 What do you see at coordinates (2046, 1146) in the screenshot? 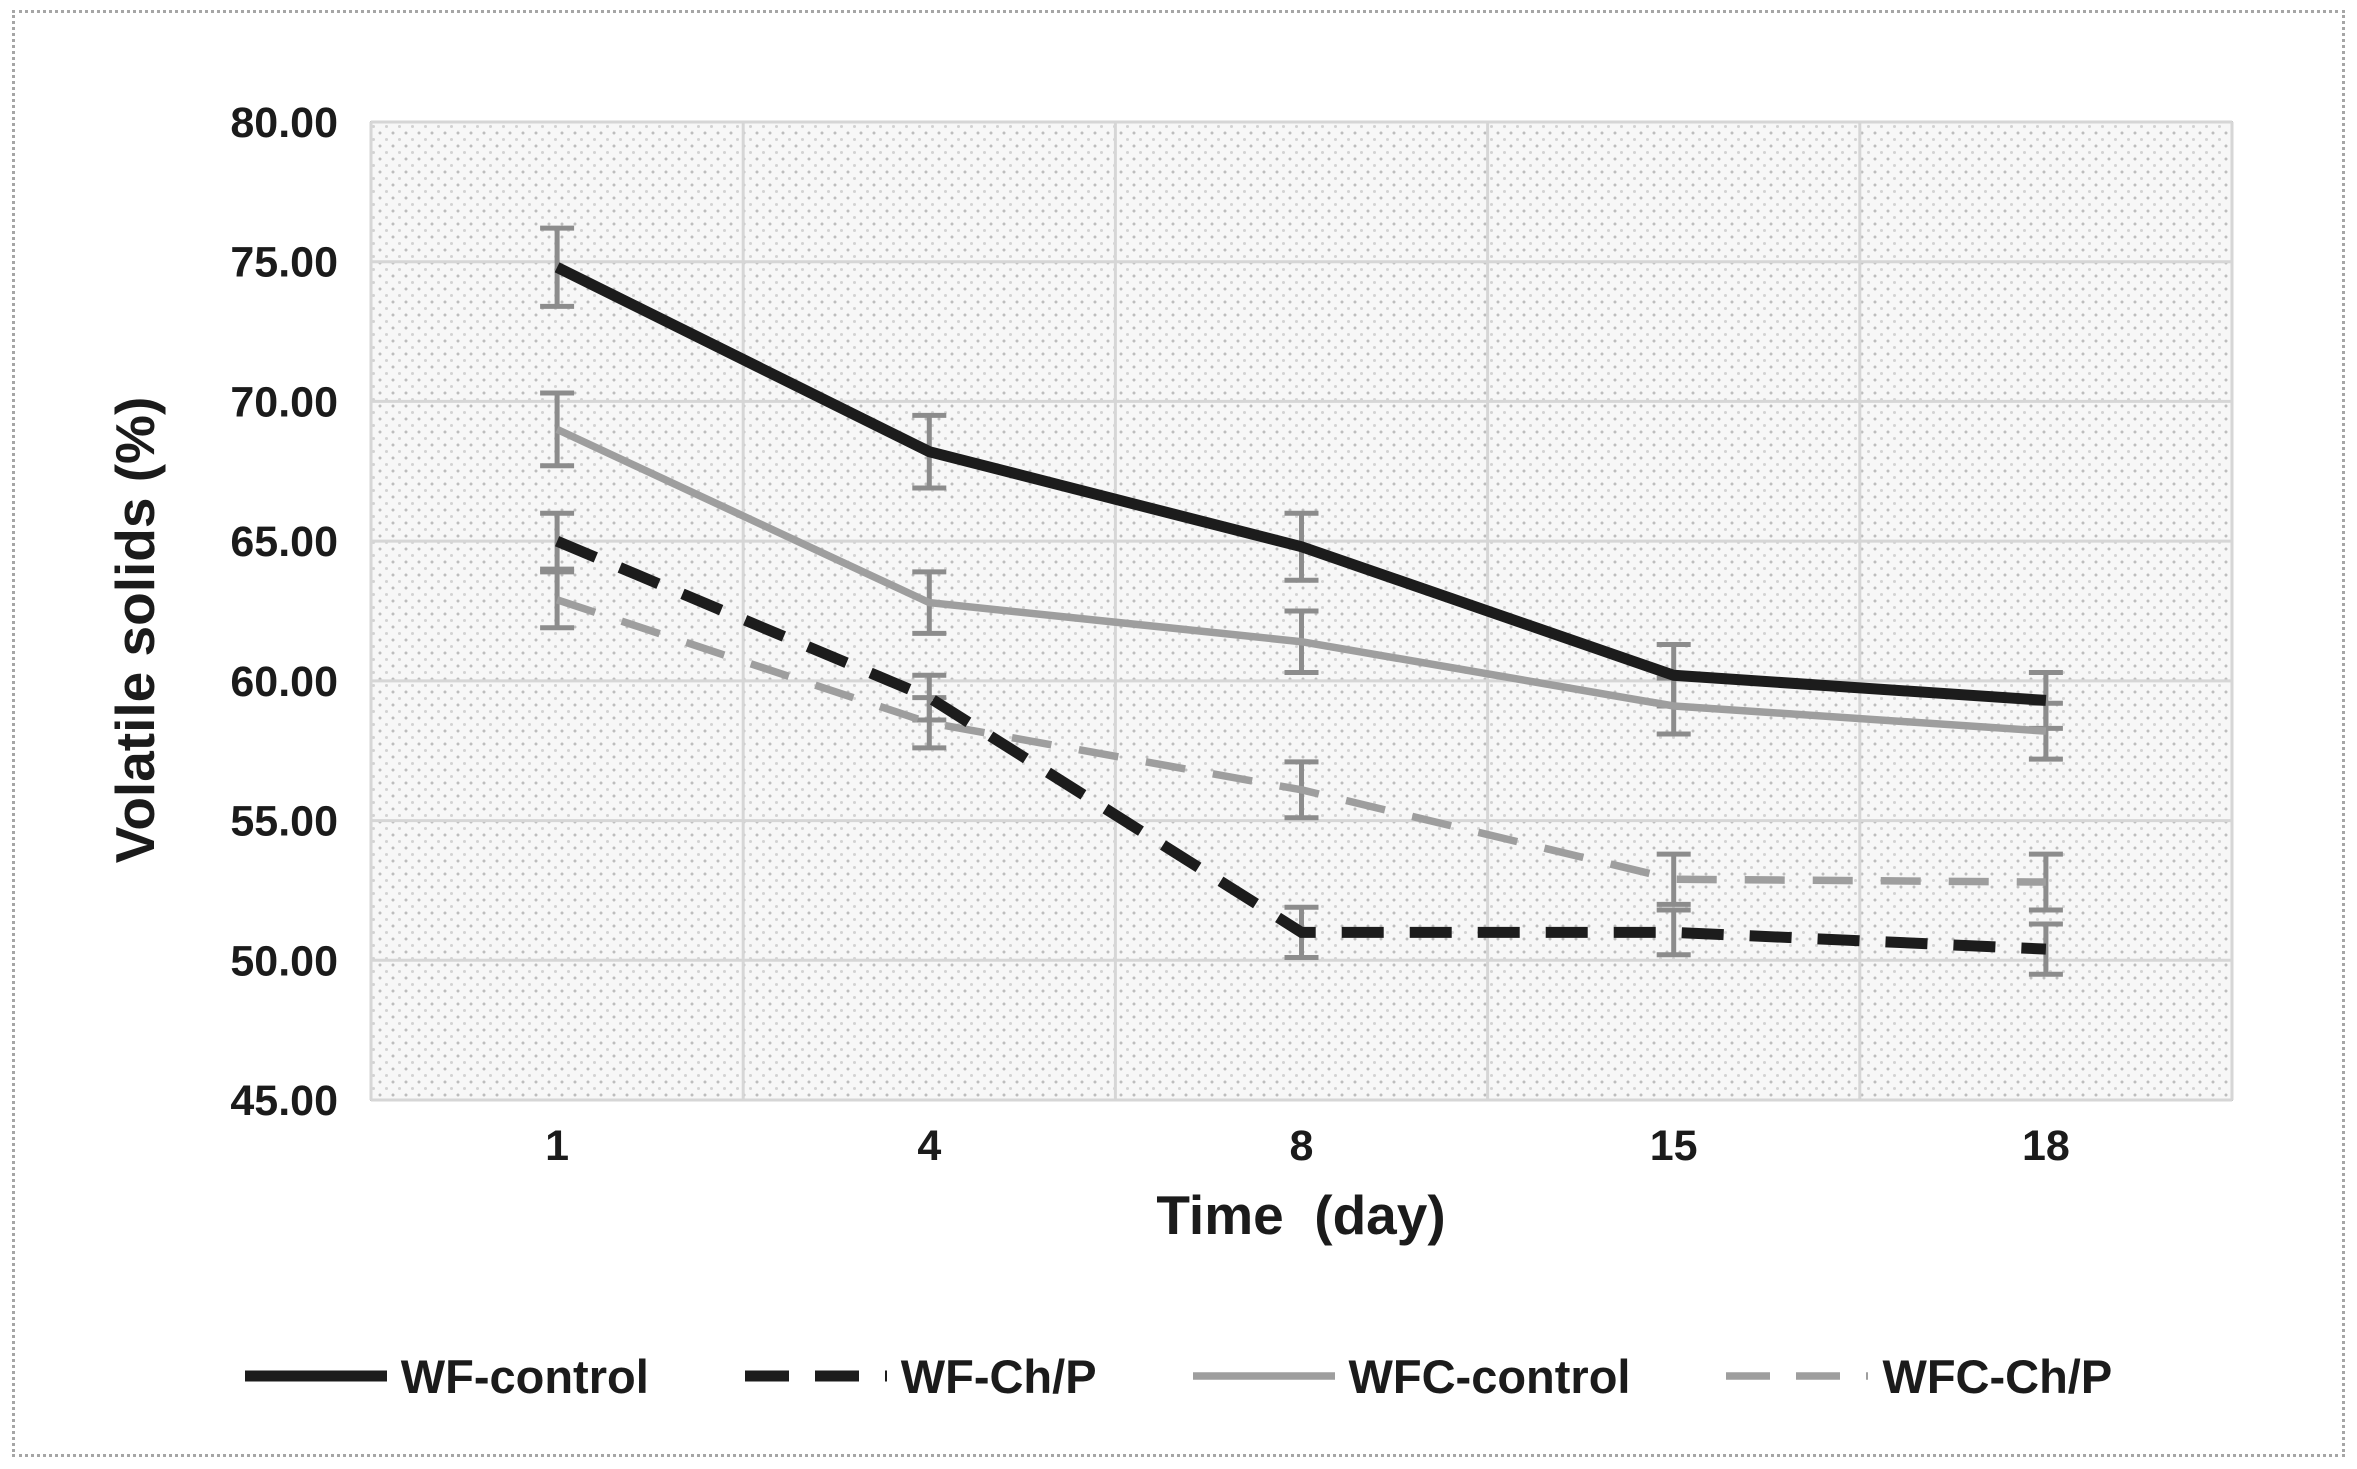
I see `x-tick-label: 18` at bounding box center [2046, 1146].